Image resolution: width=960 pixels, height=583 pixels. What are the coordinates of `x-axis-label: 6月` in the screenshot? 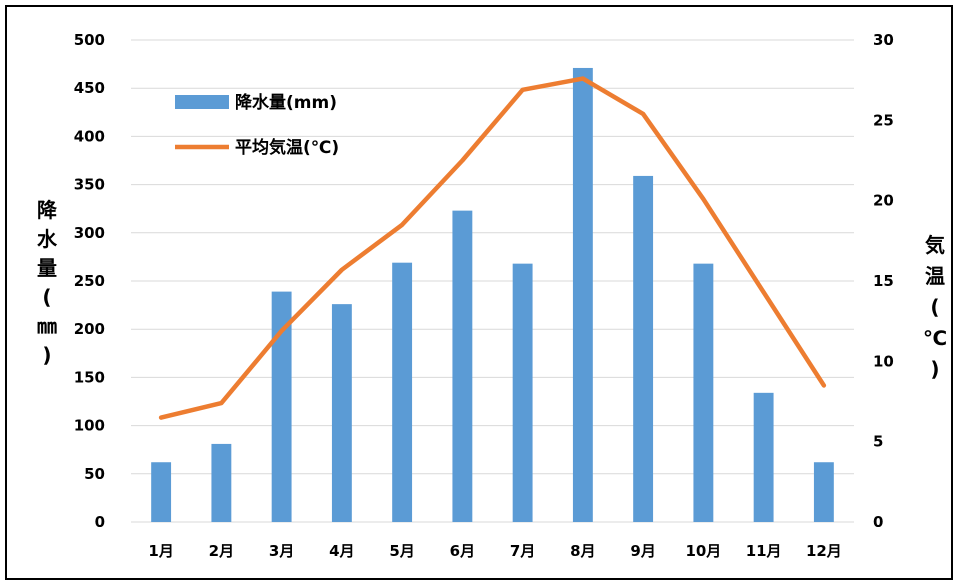 It's located at (462, 551).